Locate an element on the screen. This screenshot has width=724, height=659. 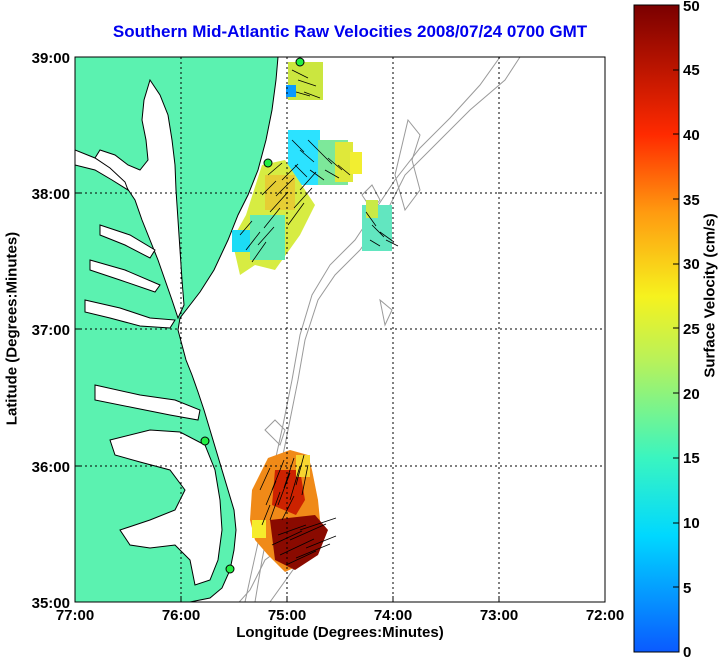
colorbar-tick: 50 is located at coordinates (691, 7).